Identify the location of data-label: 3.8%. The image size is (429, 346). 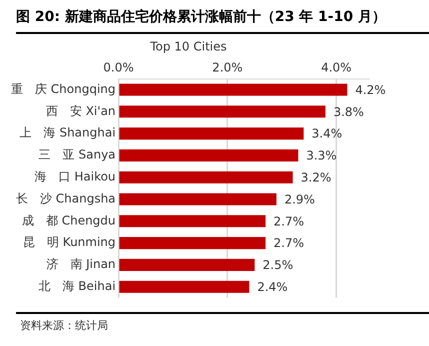
(348, 111).